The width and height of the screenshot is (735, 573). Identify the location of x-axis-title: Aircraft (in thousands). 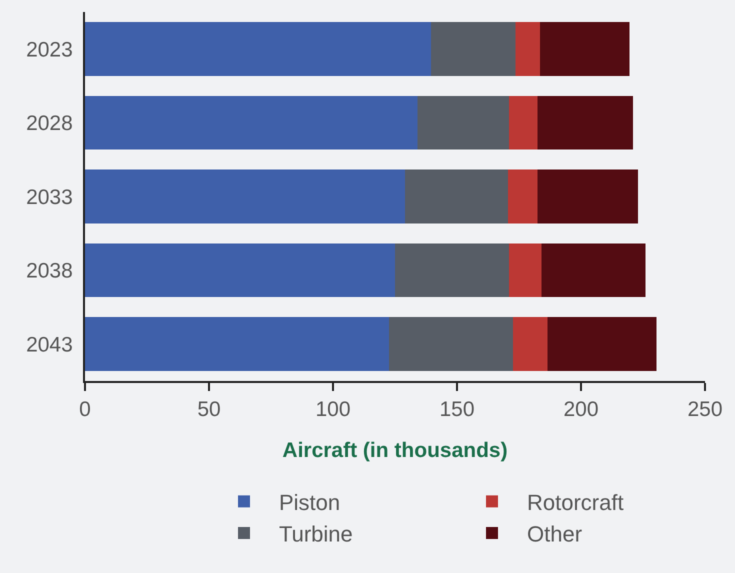
(395, 450).